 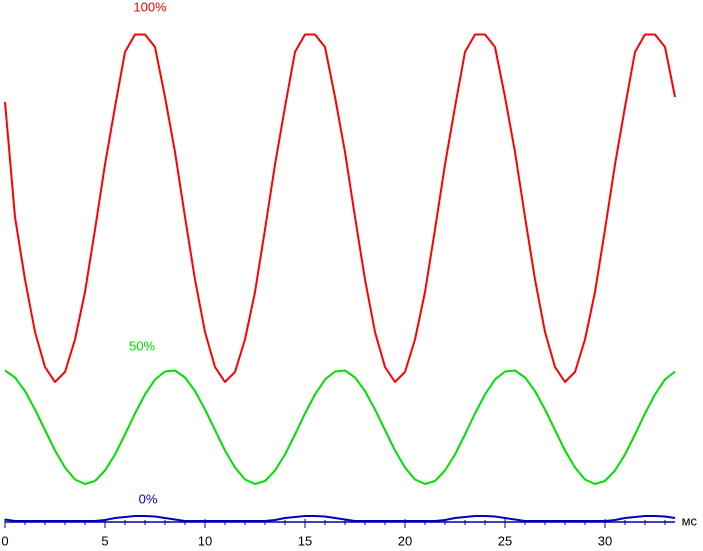 I want to click on x-tick-label: 15, so click(x=305, y=540).